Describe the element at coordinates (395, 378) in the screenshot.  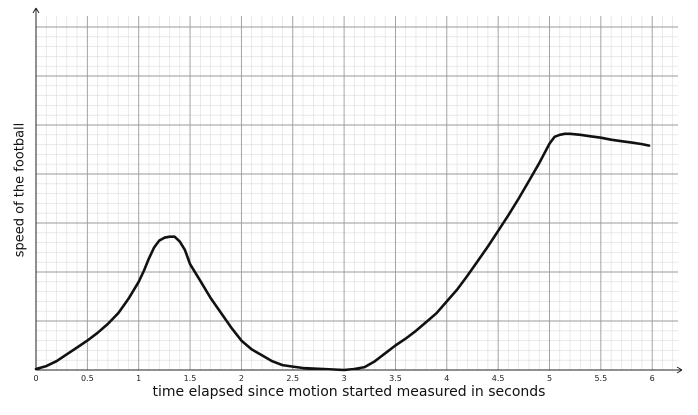
I see `x-tick-label: 3.5` at that location.